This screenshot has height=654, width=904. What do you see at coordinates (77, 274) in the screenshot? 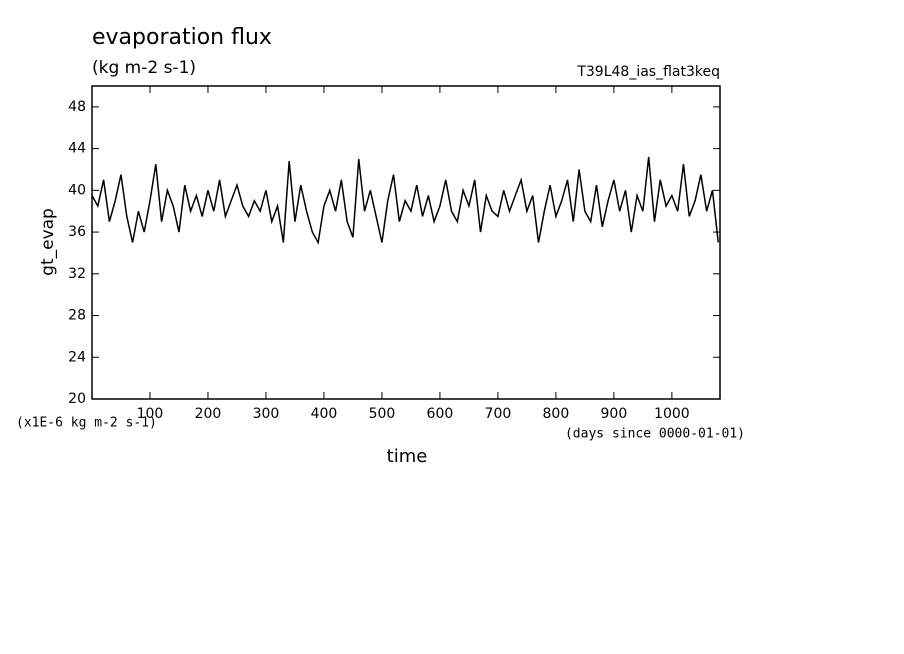
I see `y-tick-label: 32` at bounding box center [77, 274].